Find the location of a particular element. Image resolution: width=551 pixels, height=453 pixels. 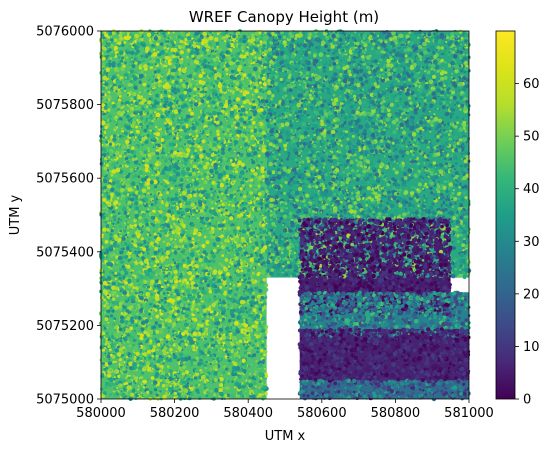

colorbar-axis: 0 10 20 30 40 50 60 is located at coordinates (527, 242).